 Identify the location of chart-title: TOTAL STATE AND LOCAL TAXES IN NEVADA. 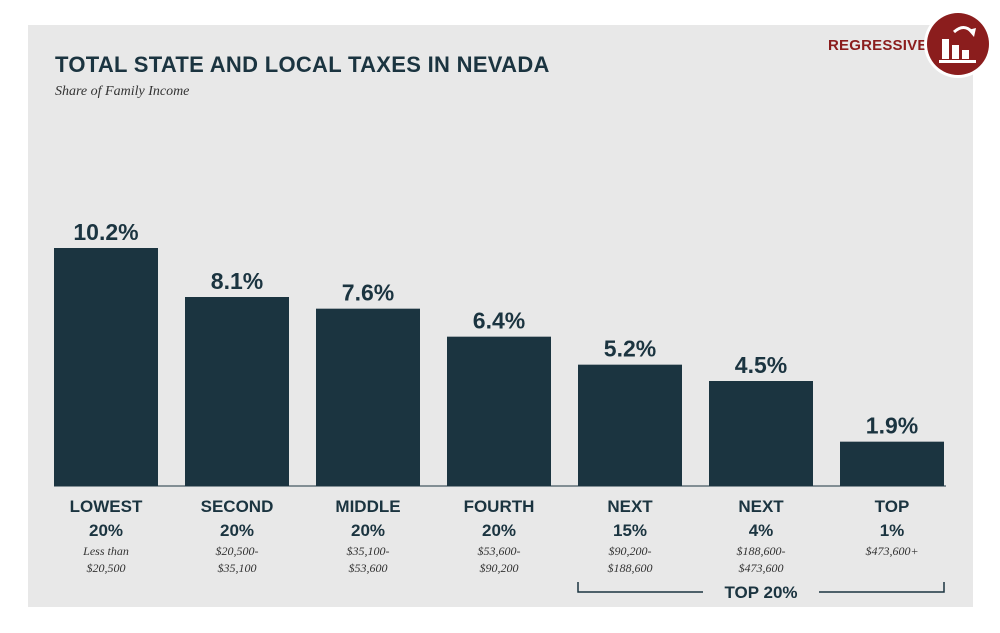
(302, 64).